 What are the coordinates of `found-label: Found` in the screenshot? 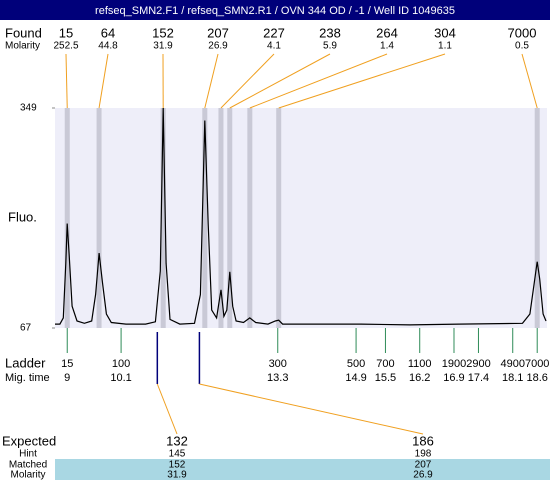 It's located at (23, 32).